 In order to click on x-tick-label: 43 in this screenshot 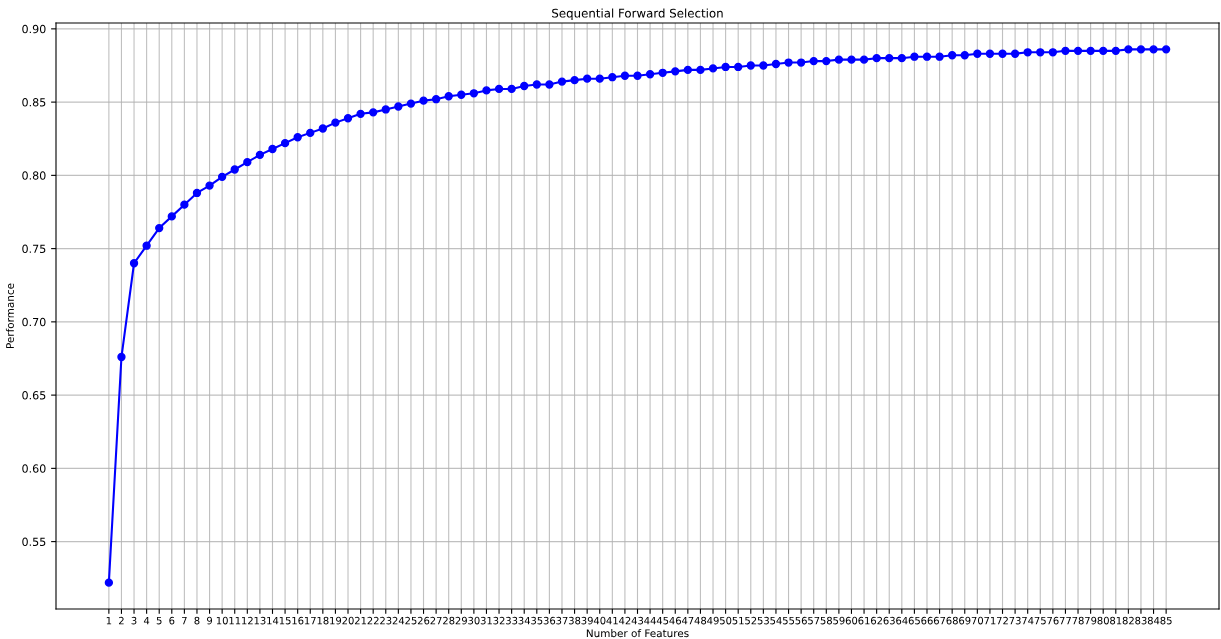, I will do `click(637, 620)`.